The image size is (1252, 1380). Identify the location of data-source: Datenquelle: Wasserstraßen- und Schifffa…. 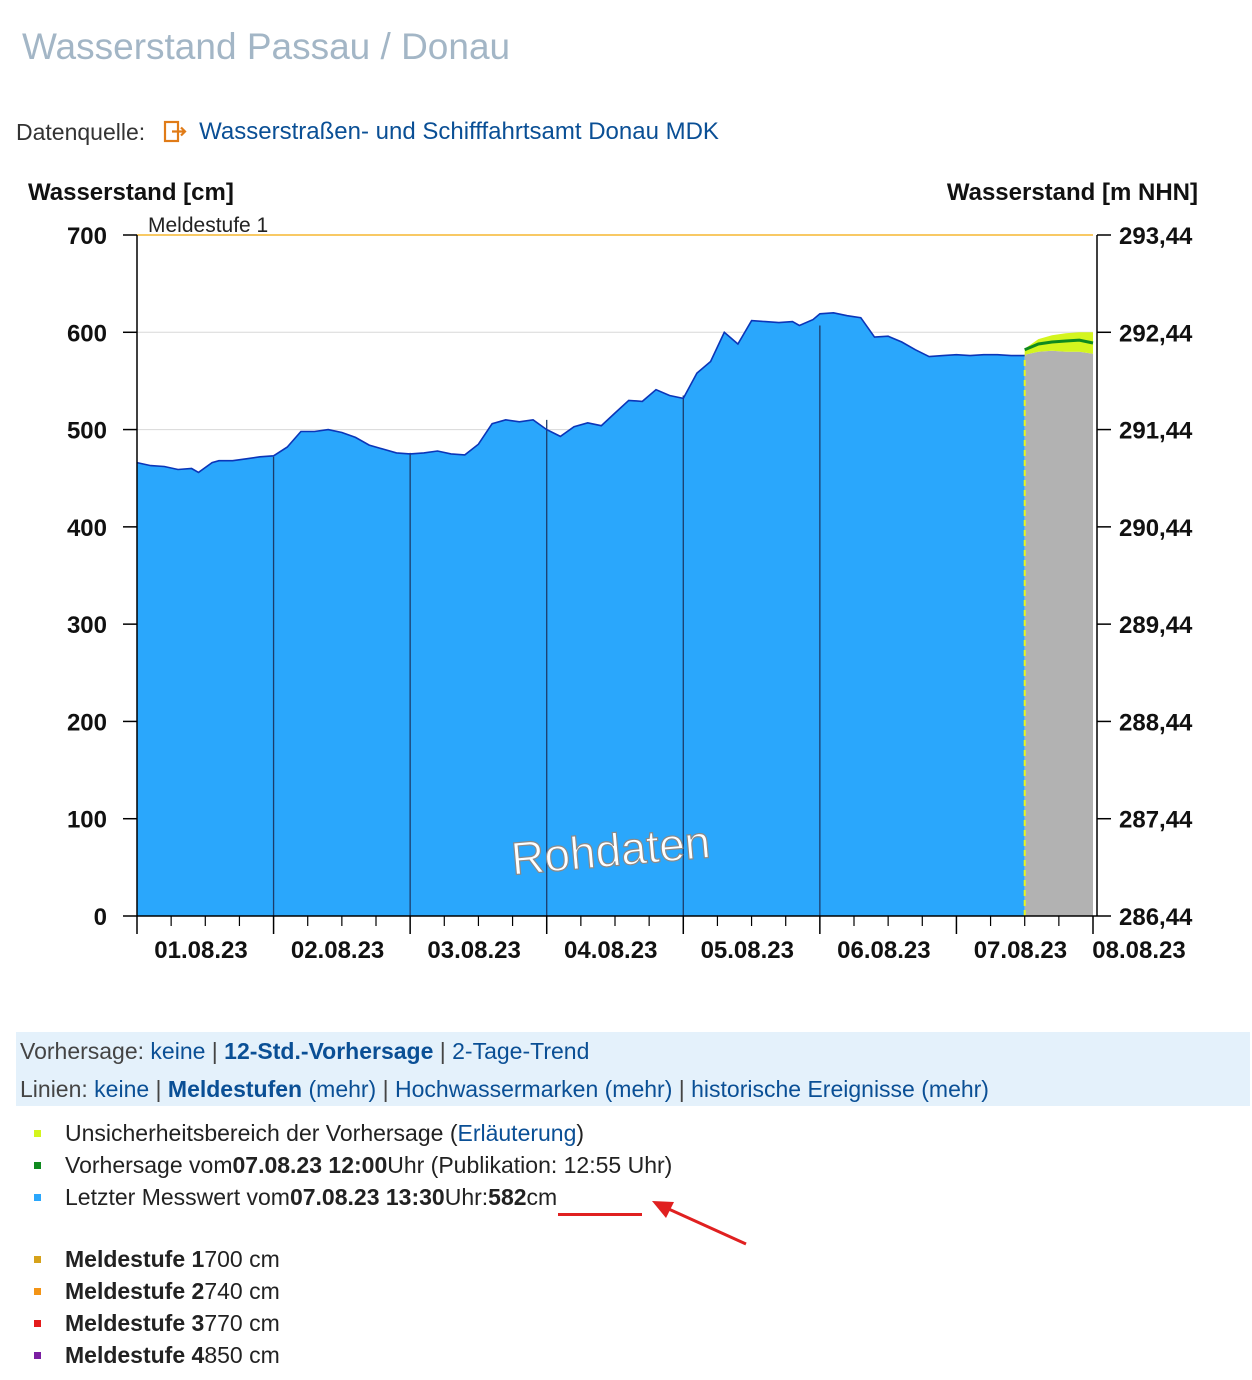
(367, 132).